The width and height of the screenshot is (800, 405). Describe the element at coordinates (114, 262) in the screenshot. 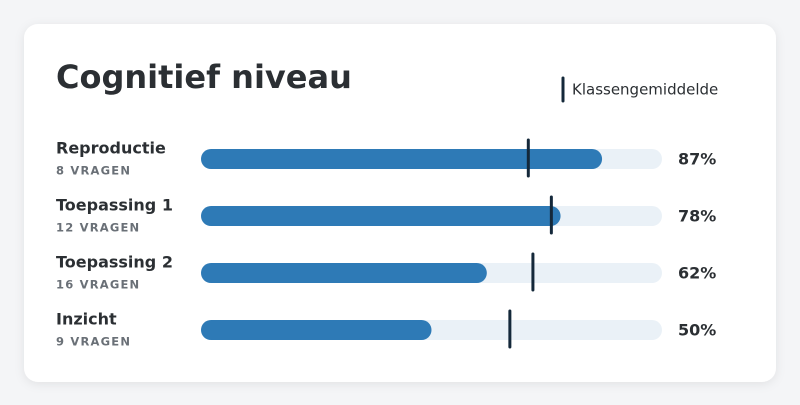

I see `category-label: Toepassing 2` at that location.